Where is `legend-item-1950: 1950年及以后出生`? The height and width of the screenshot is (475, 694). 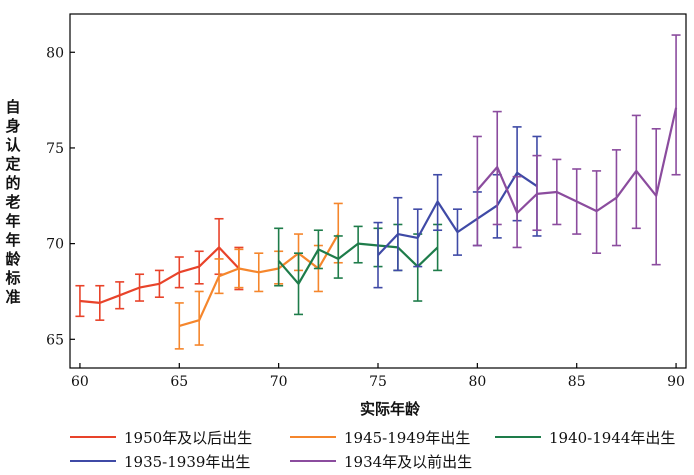 legend-item-1950: 1950年及以后出生 is located at coordinates (161, 437).